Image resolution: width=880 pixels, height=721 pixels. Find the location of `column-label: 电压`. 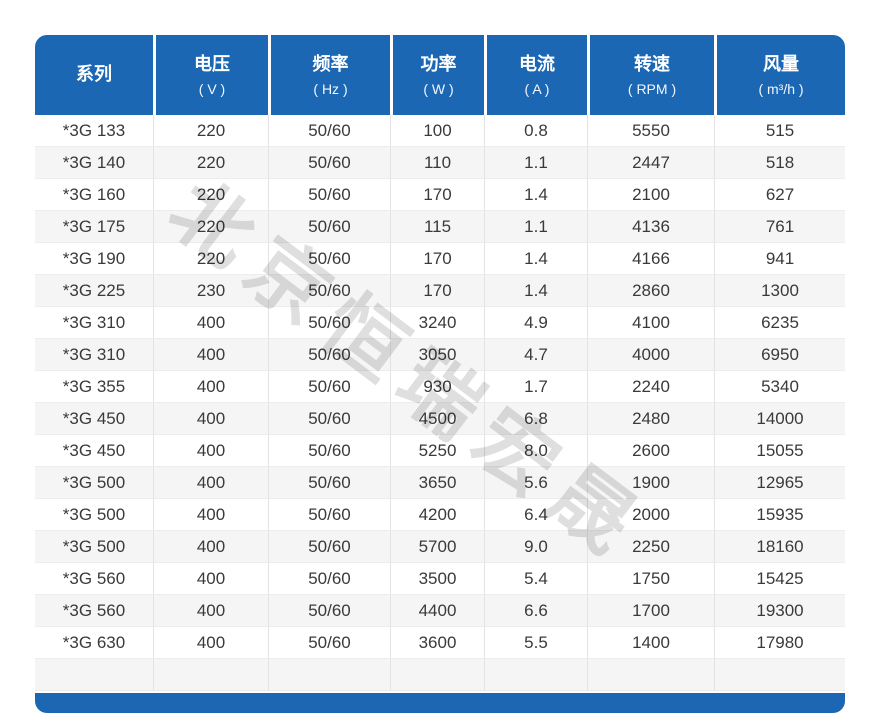

column-label: 电压 is located at coordinates (212, 64).